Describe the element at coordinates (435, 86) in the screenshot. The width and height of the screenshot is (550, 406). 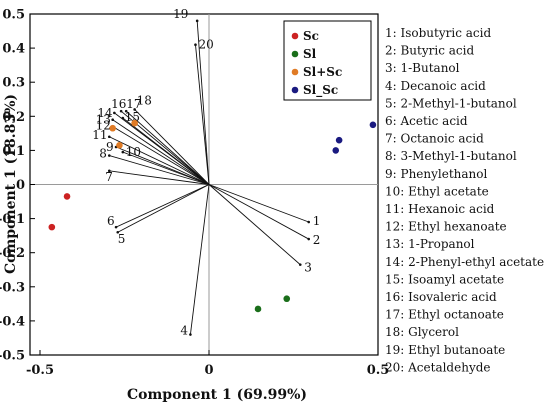
I see `variable-key-item-4: 4: Decanoic acid` at that location.